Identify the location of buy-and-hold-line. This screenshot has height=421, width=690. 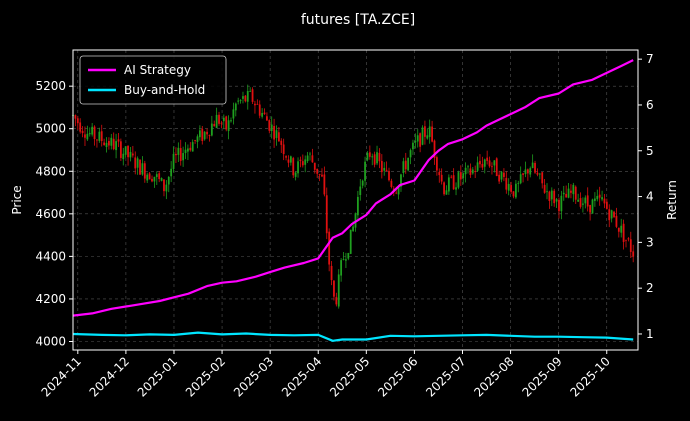
(353, 336).